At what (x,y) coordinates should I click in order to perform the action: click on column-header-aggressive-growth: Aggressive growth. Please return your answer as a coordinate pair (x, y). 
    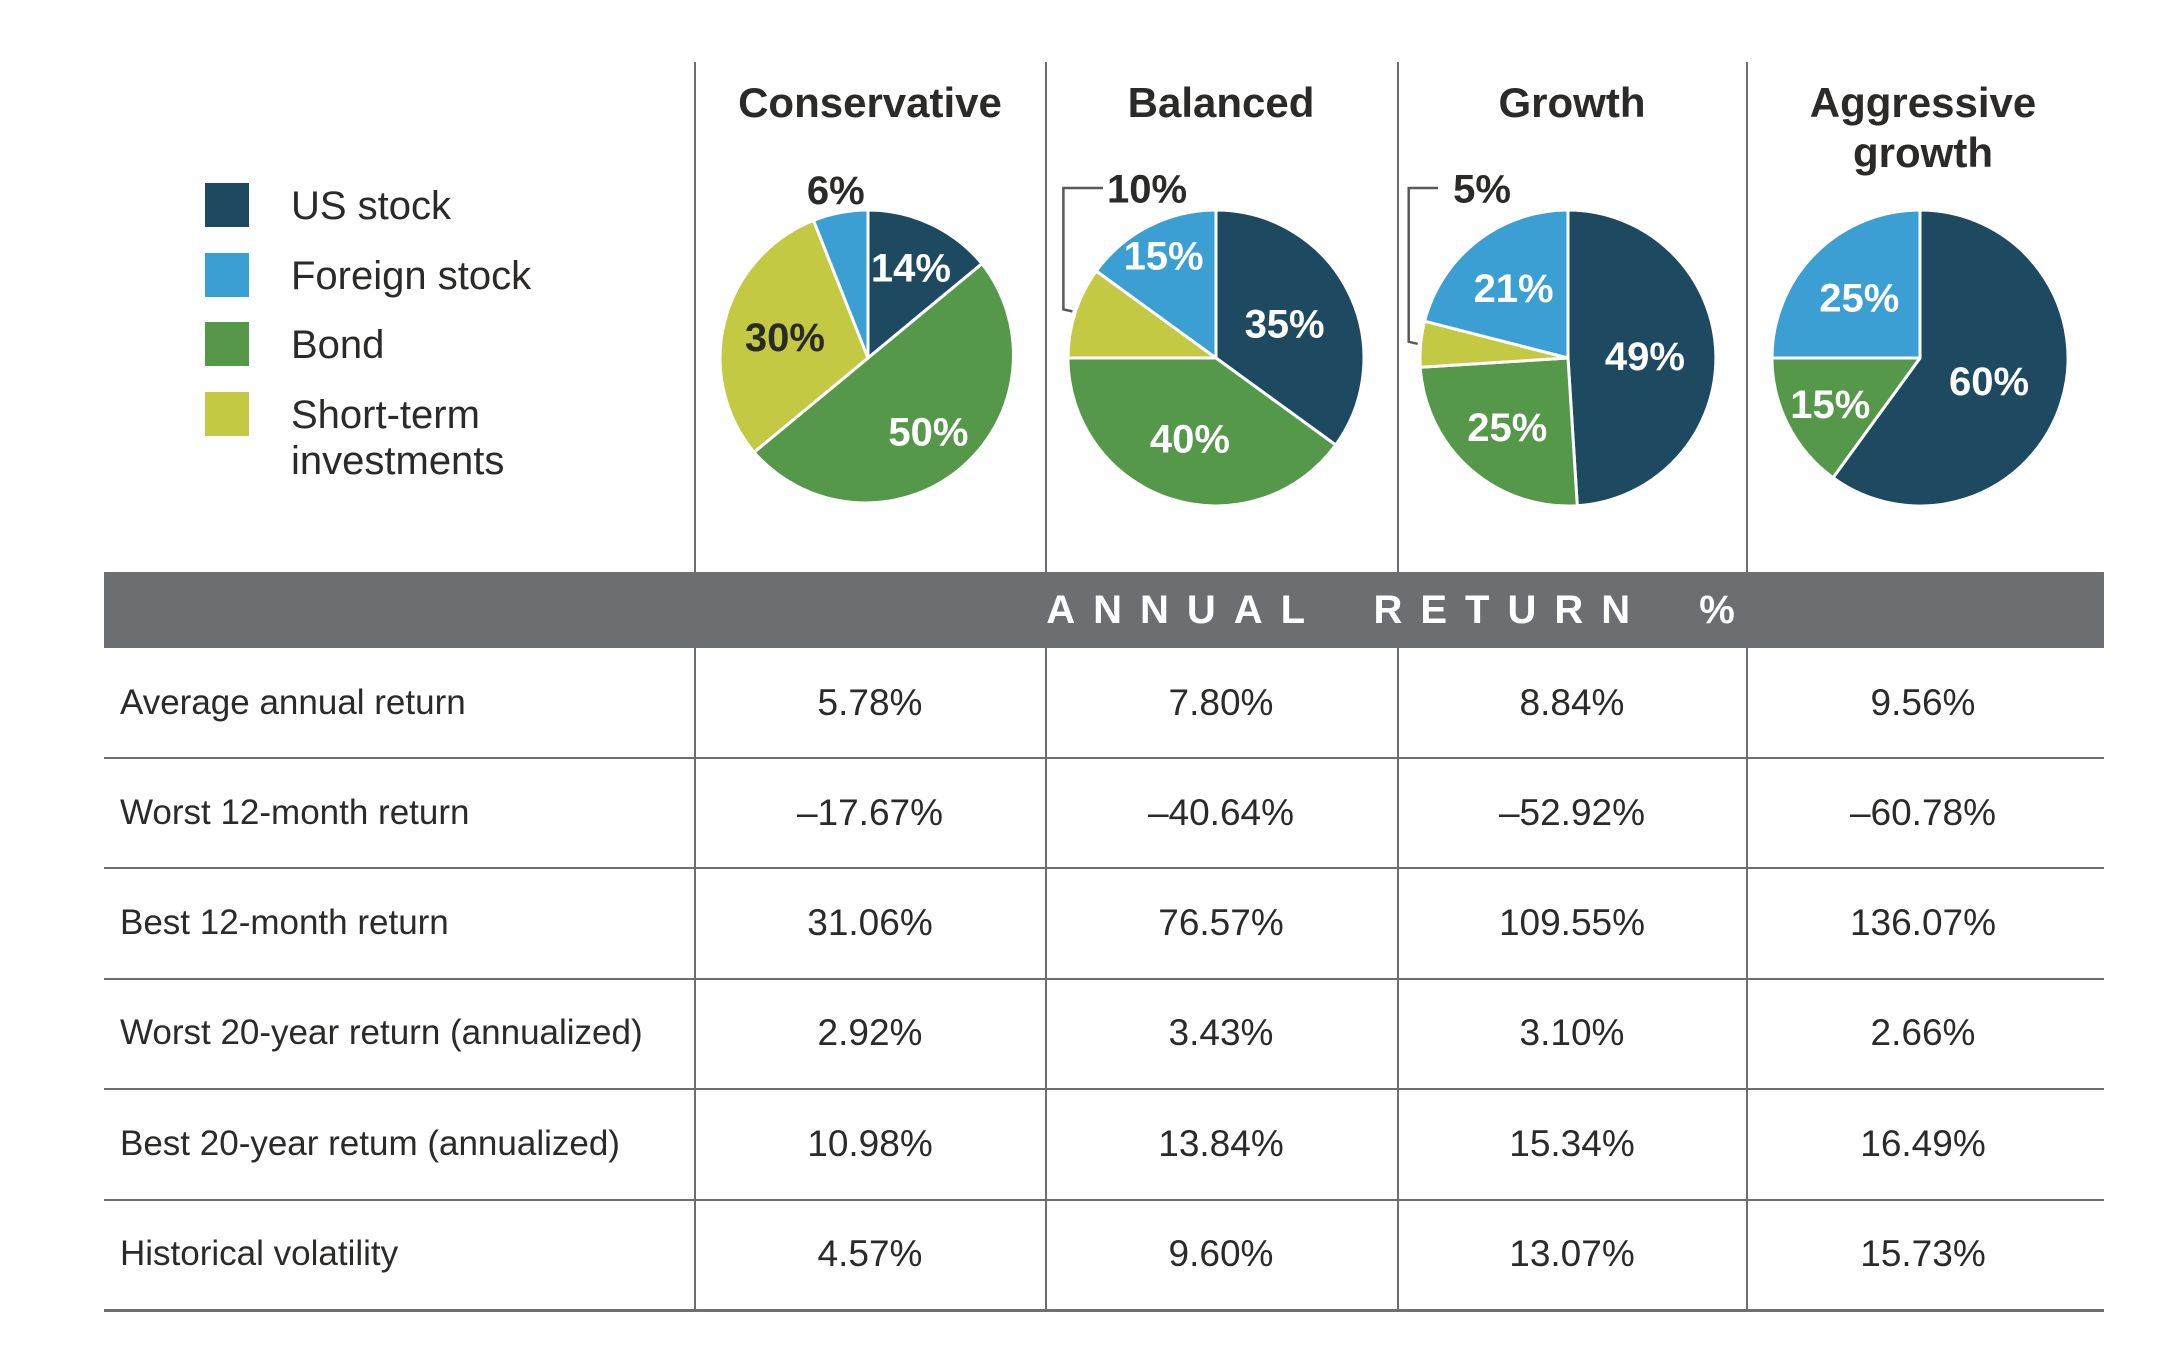
    Looking at the image, I should click on (1923, 127).